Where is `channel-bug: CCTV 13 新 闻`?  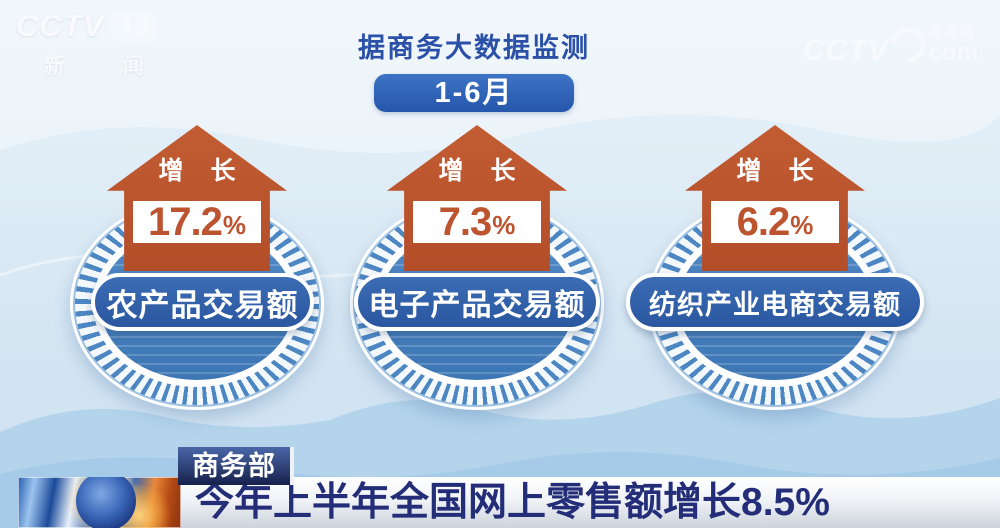
channel-bug: CCTV 13 新 闻 is located at coordinates (93, 44).